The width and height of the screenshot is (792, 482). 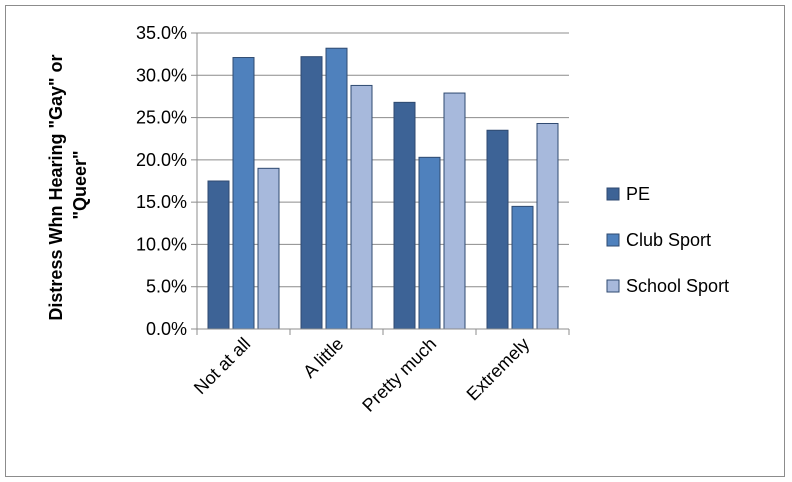 I want to click on y-axis-label-line-2: "Queer", so click(x=80, y=184).